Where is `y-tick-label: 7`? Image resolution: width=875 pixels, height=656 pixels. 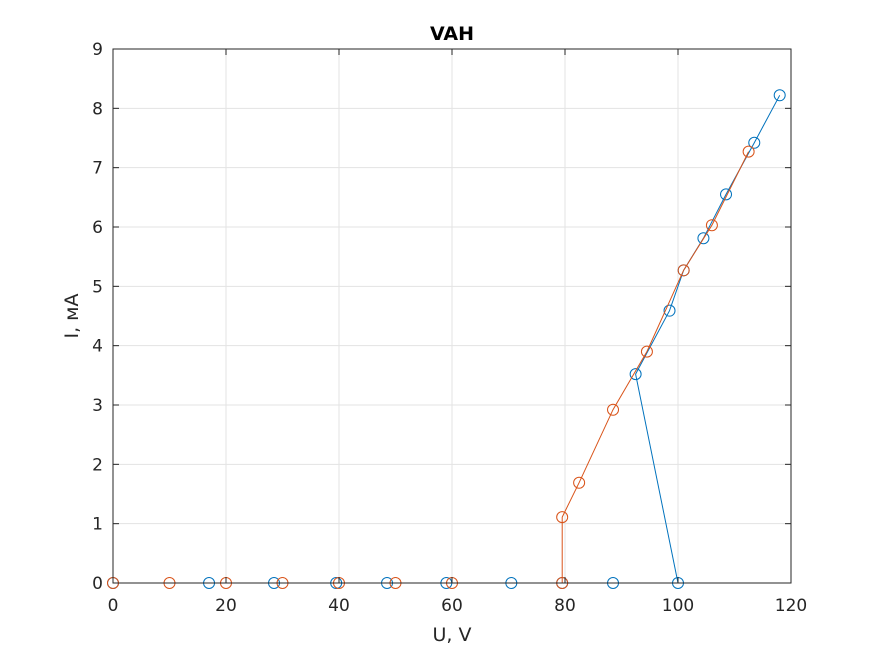
y-tick-label: 7 is located at coordinates (97, 169).